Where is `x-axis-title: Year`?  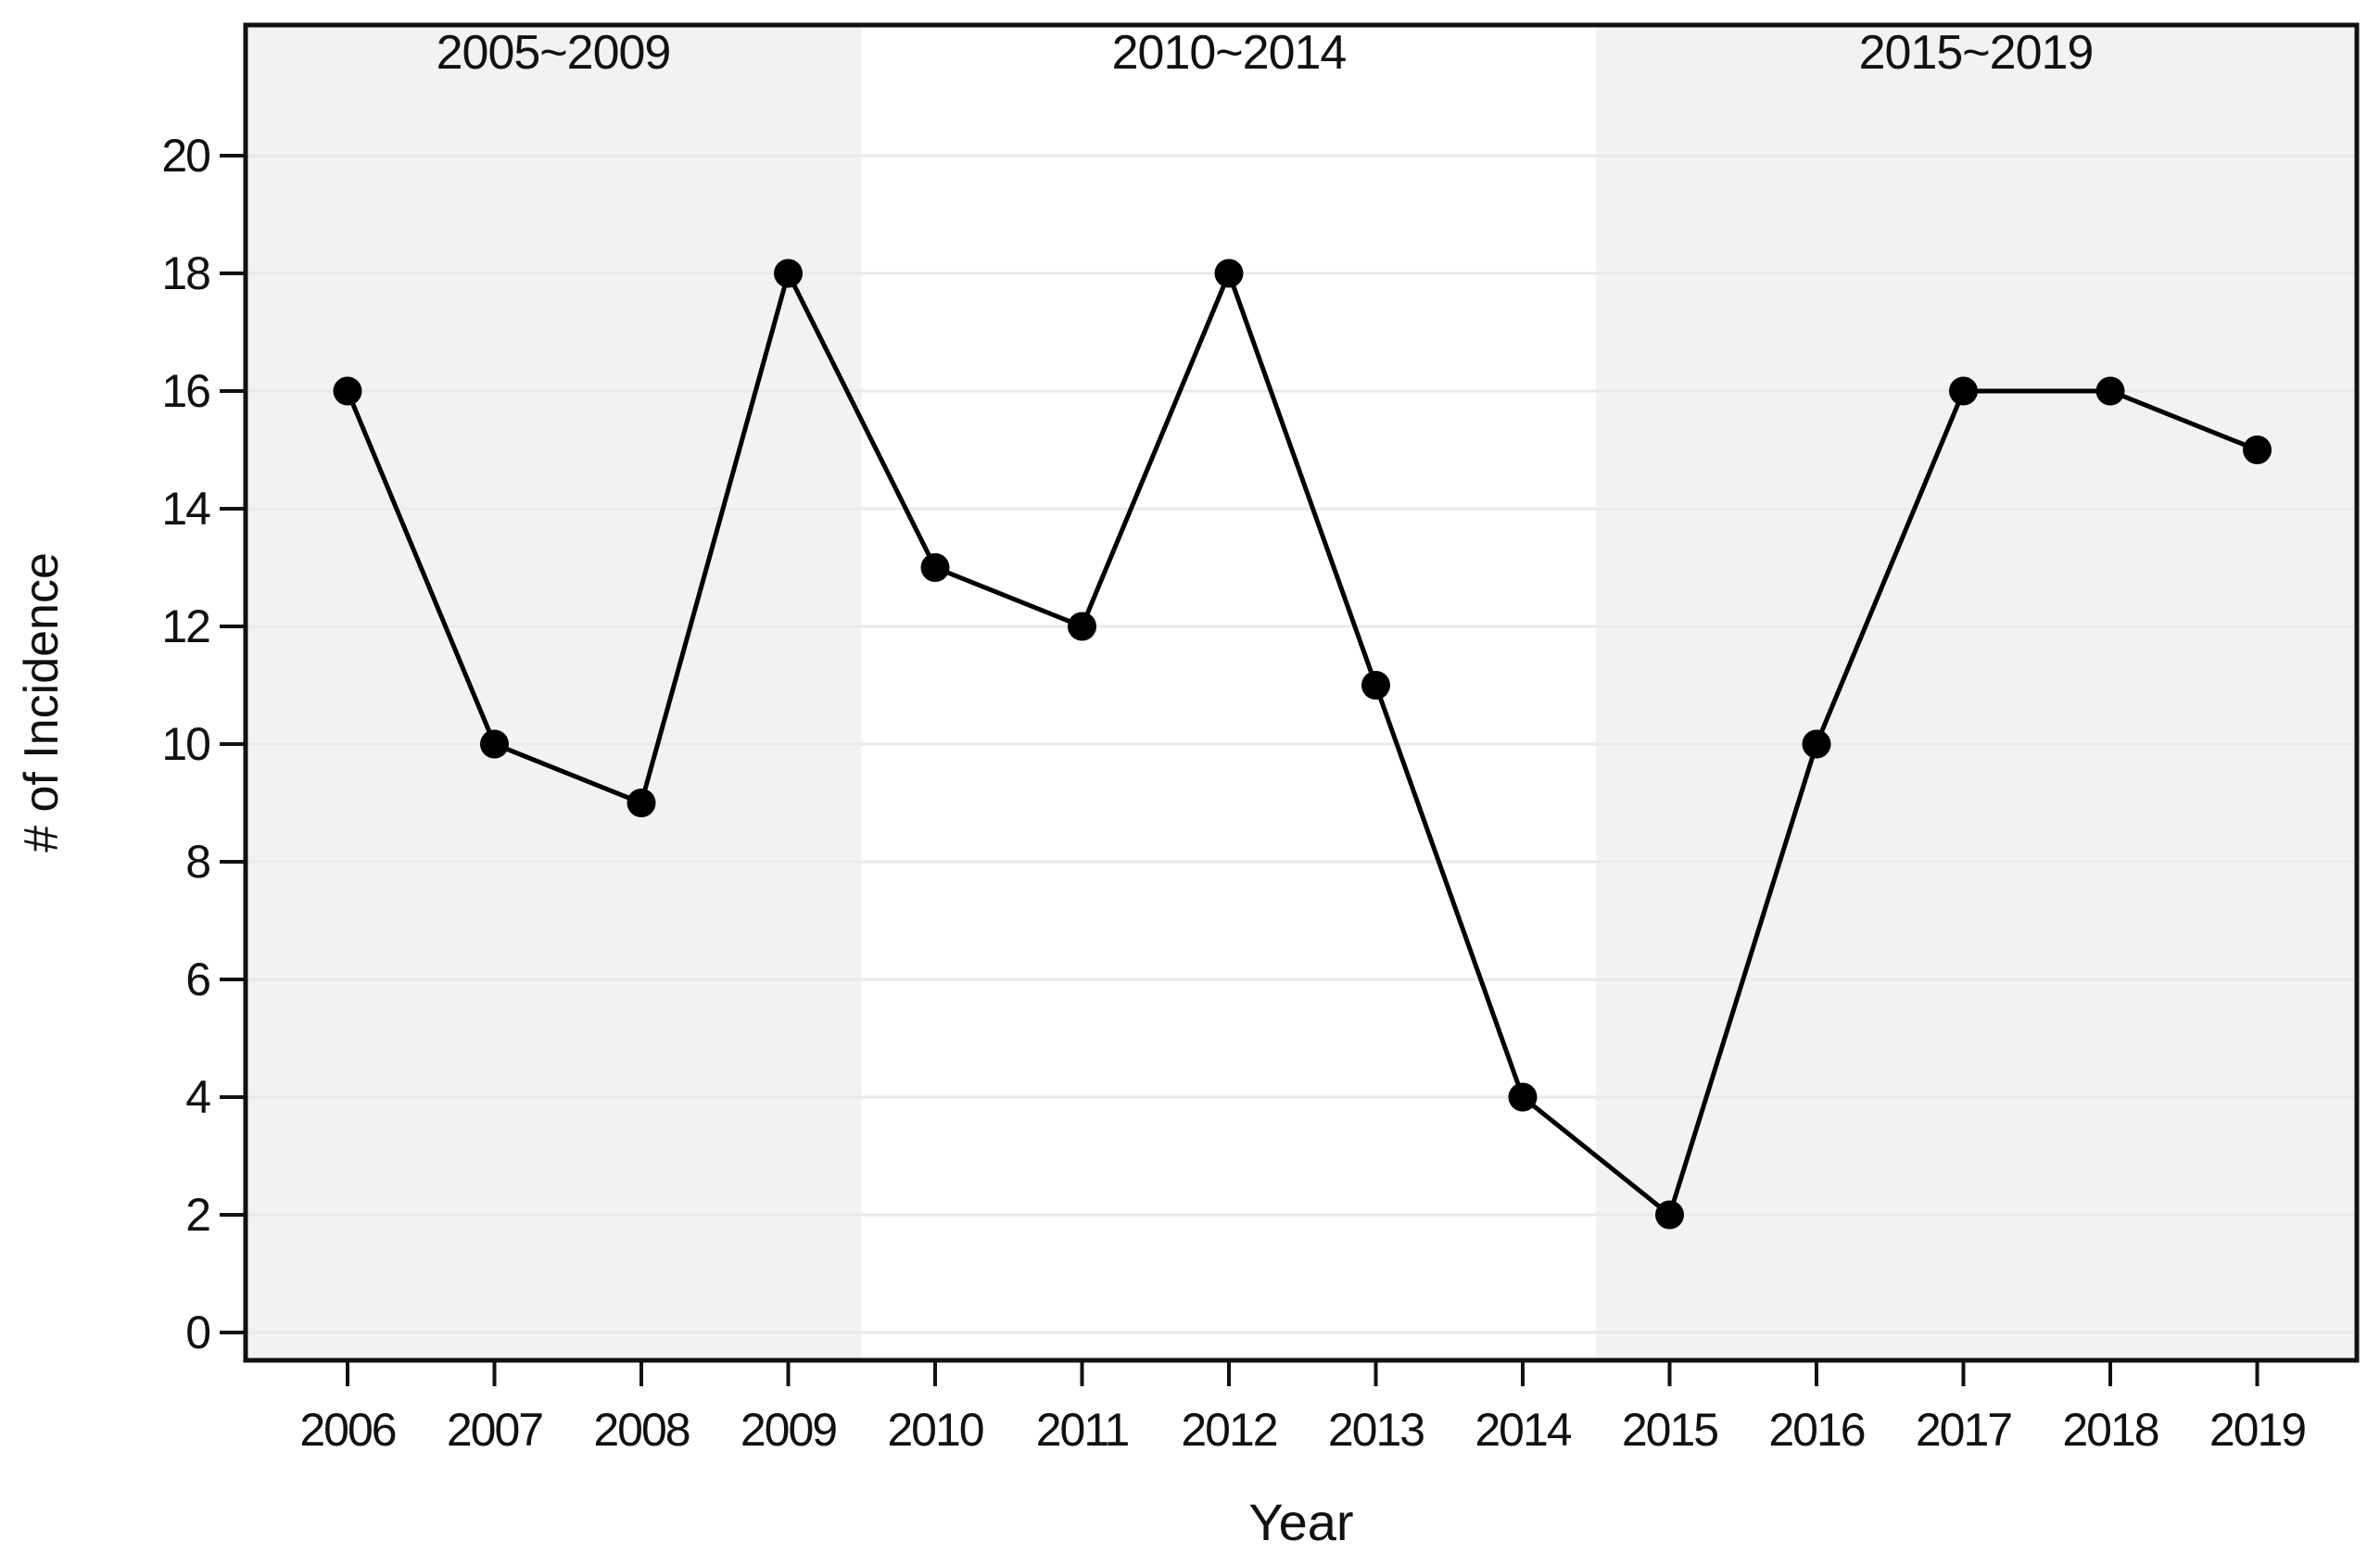
x-axis-title: Year is located at coordinates (1300, 1522).